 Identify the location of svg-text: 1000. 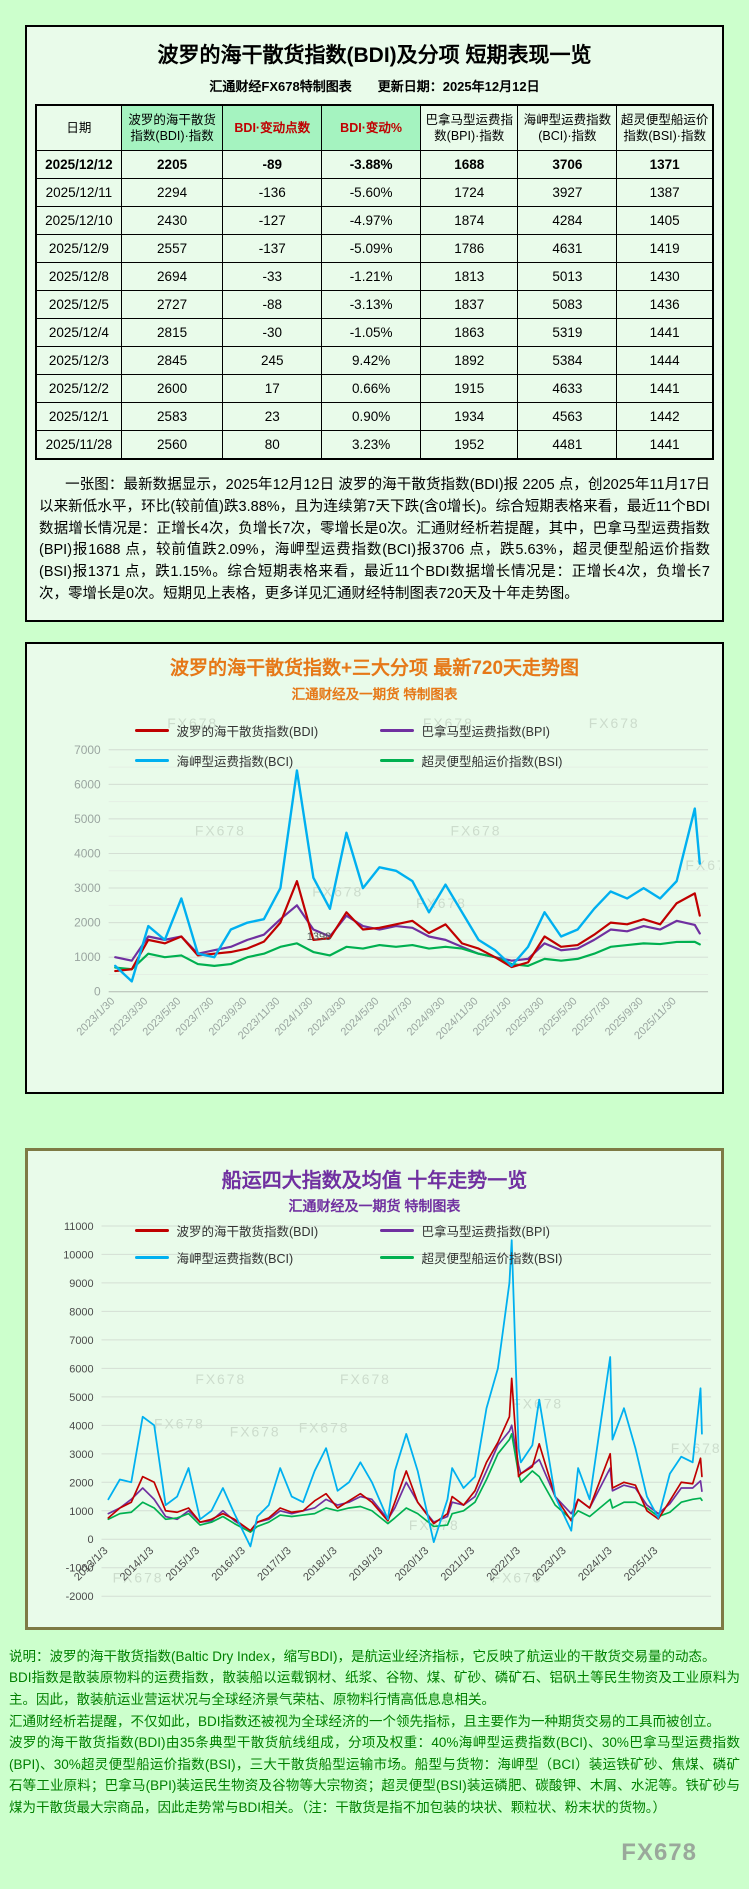
(81, 1512).